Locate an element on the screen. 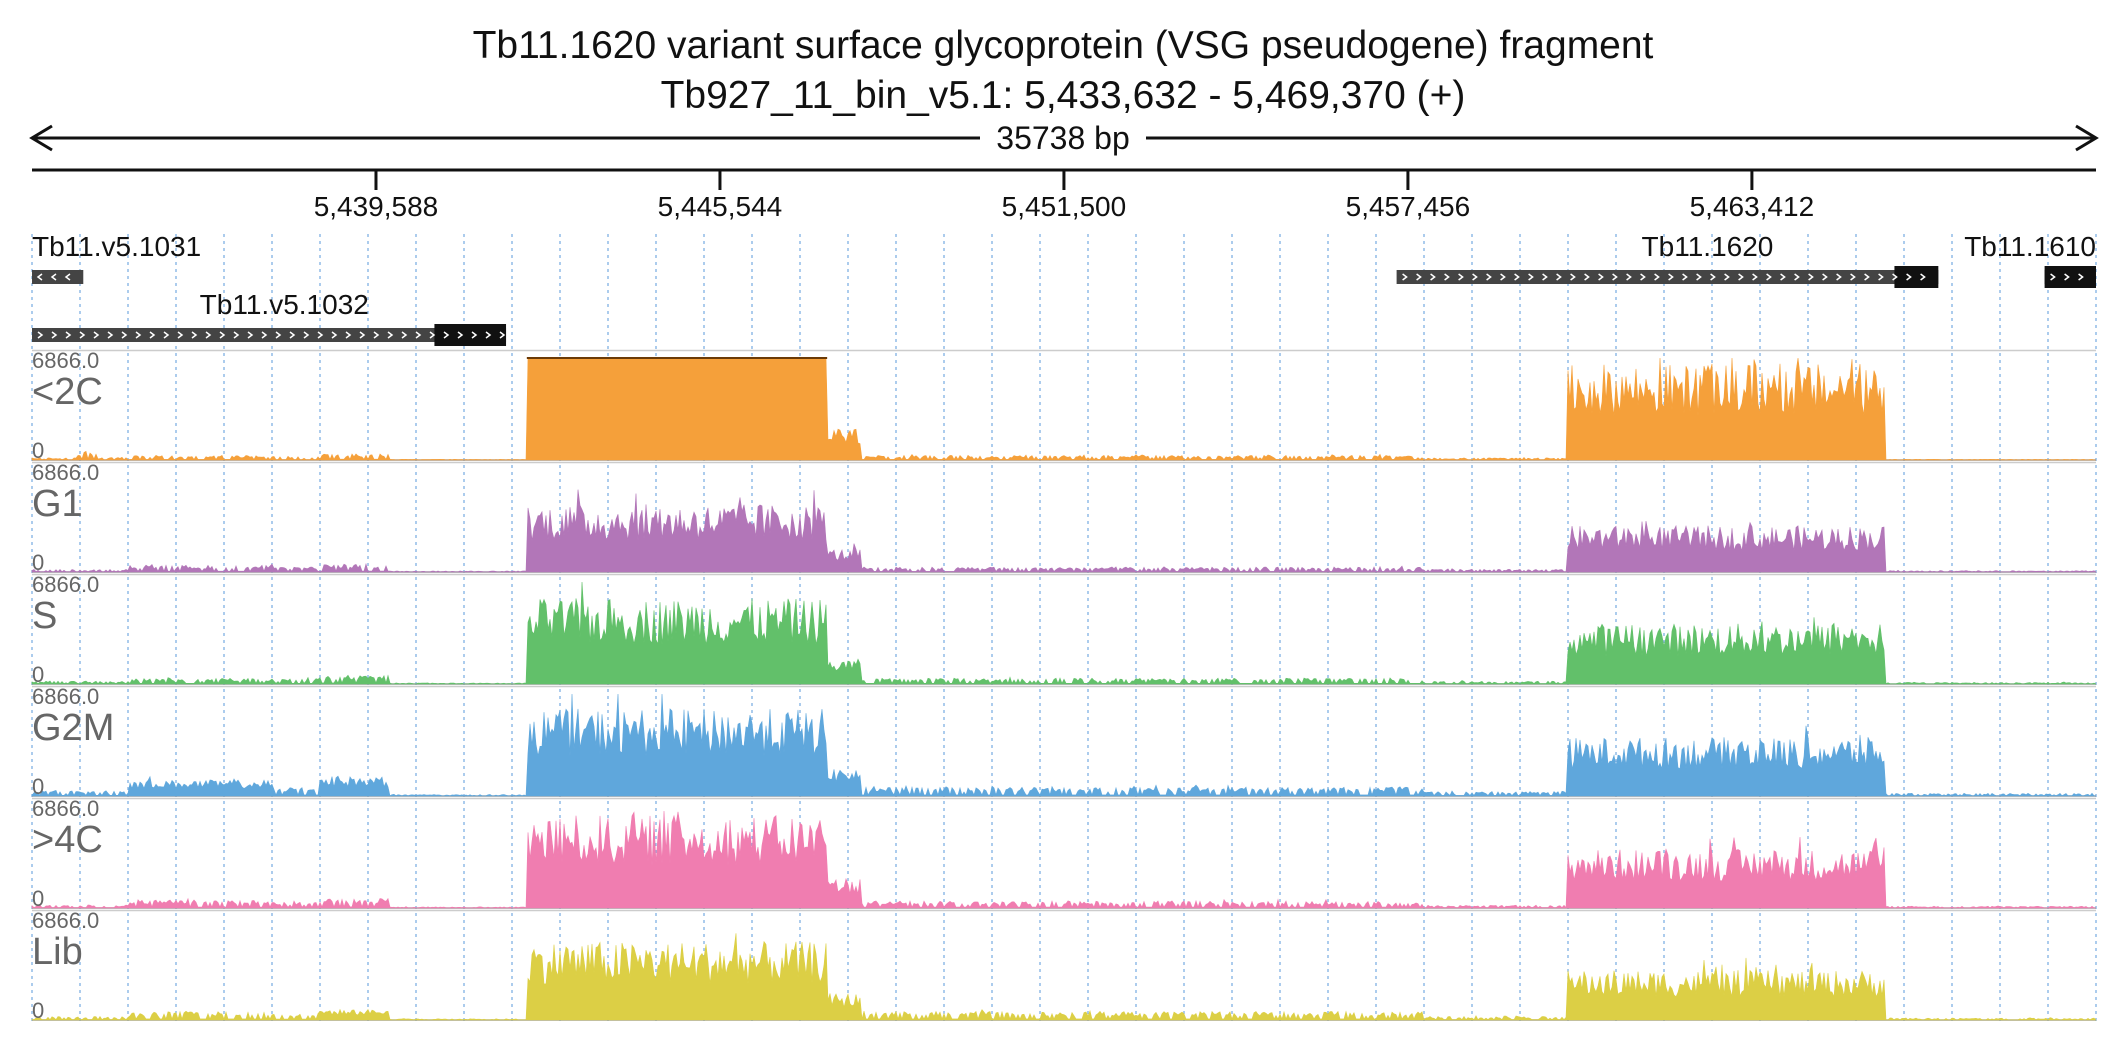  span-label-backdrop is located at coordinates (1063, 139).